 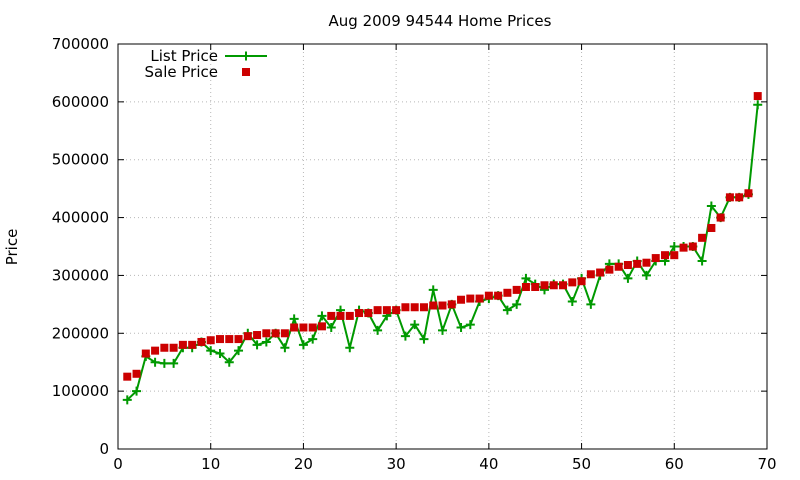 What do you see at coordinates (80, 333) in the screenshot?
I see `y-tick-label: 200000` at bounding box center [80, 333].